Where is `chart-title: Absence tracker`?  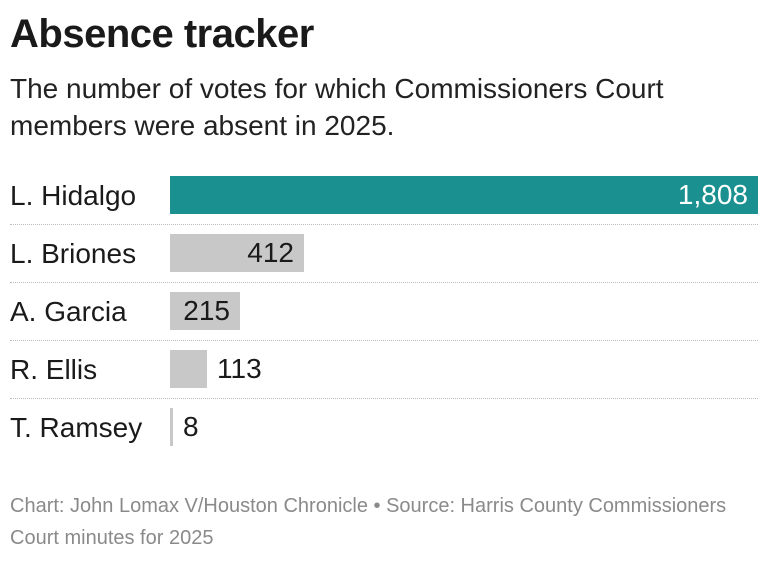 chart-title: Absence tracker is located at coordinates (162, 34).